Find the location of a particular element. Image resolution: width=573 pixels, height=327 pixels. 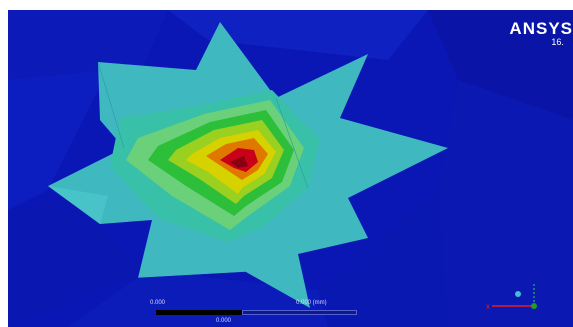

ansys-logo: ANSYS 16. is located at coordinates (541, 33).